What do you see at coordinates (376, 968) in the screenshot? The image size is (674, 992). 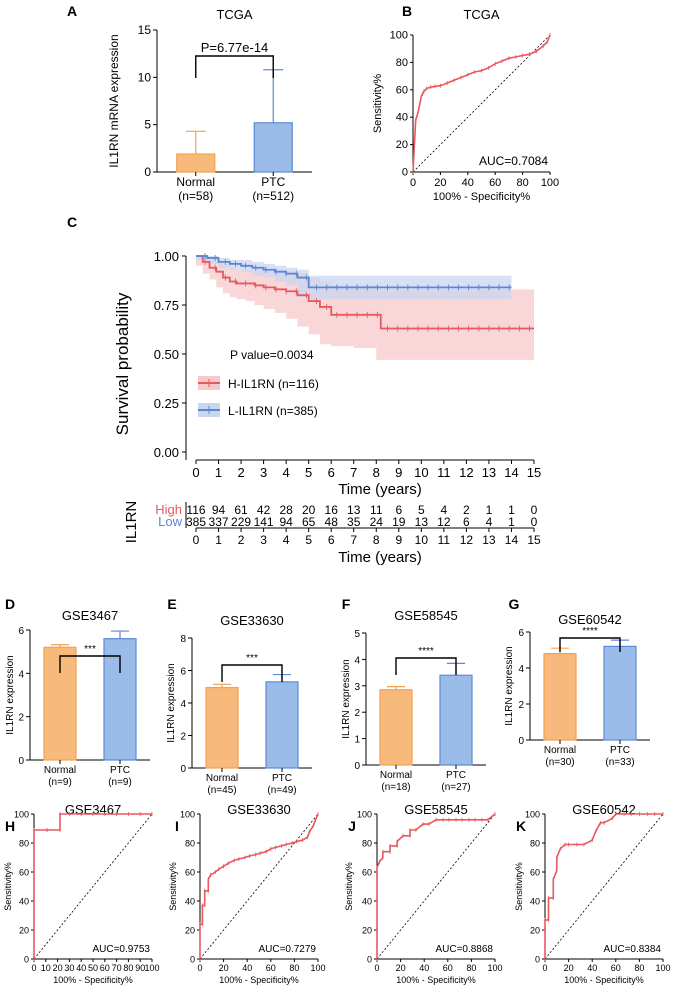 I see `x-tick-label-J: 0` at bounding box center [376, 968].